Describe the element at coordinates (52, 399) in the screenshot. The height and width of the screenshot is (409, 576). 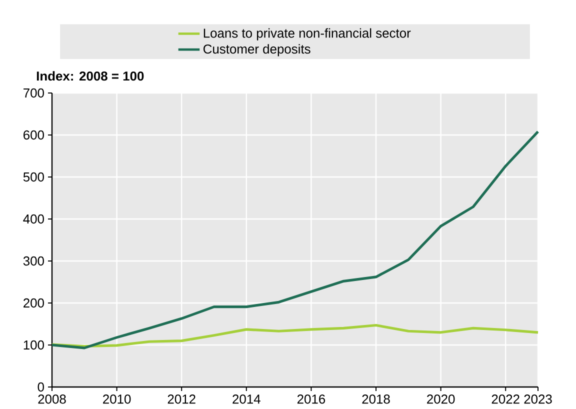
I see `x-tick-label: 2008` at that location.